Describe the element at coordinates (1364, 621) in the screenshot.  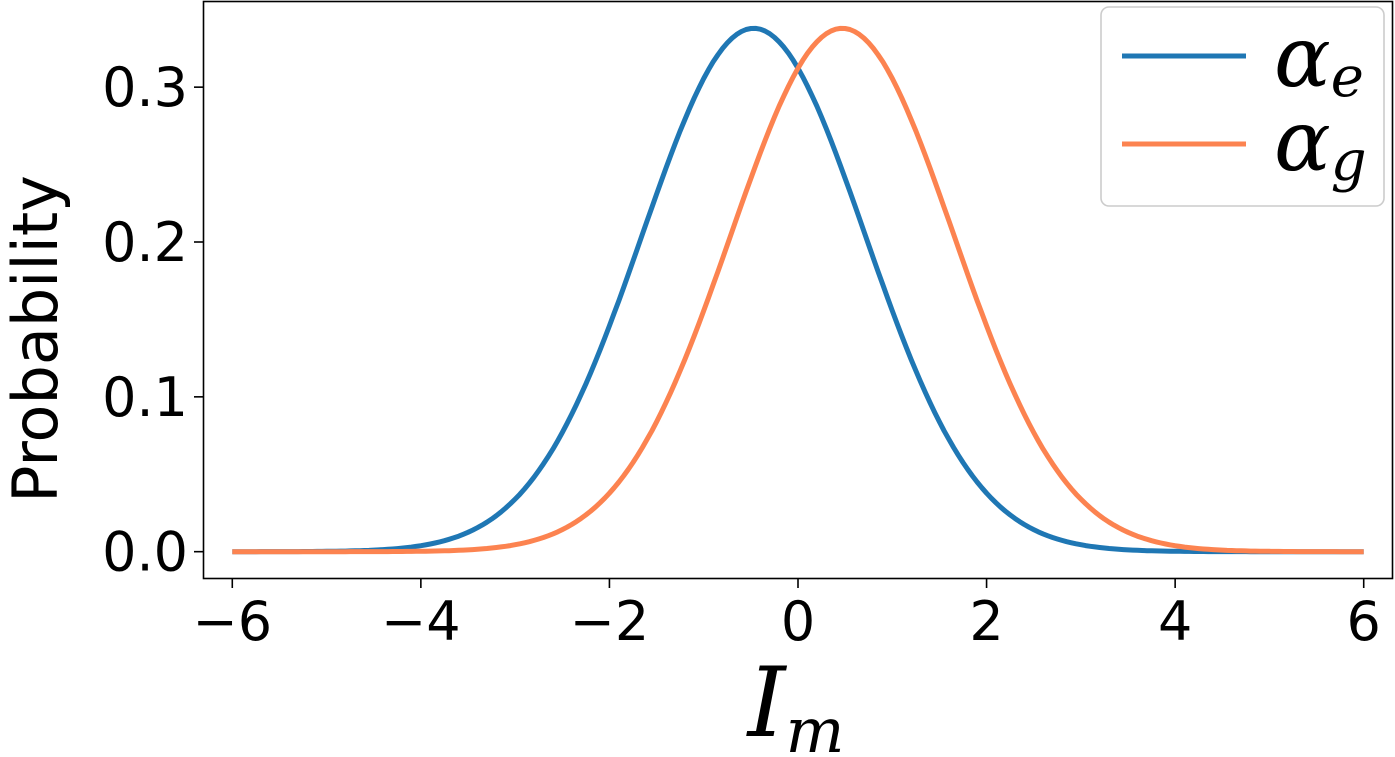
I see `x-tick-label: 6` at that location.